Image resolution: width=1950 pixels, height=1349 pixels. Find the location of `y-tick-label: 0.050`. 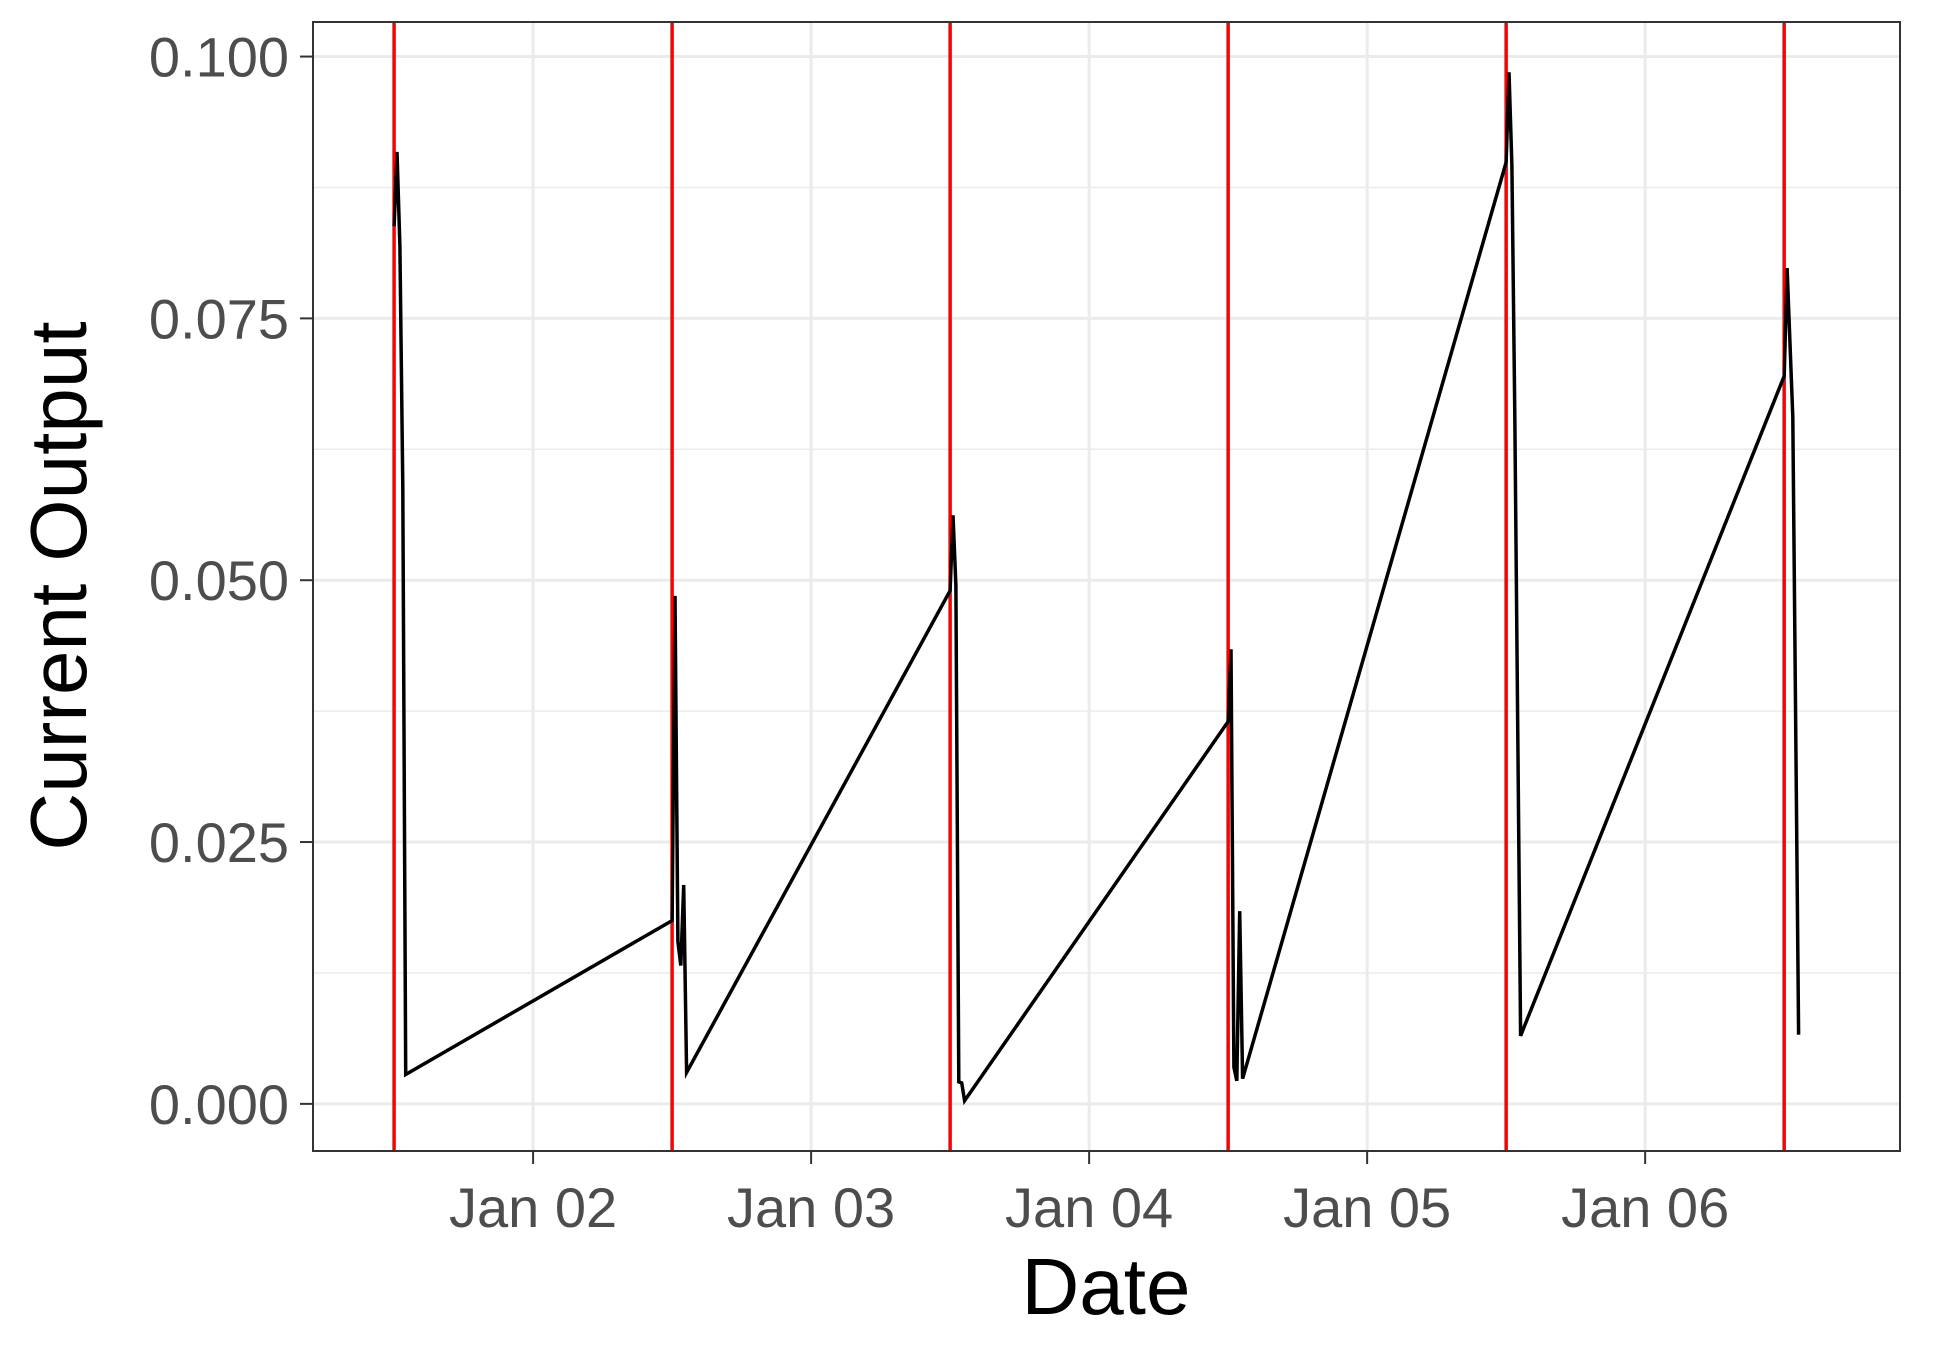

y-tick-label: 0.050 is located at coordinates (219, 580).